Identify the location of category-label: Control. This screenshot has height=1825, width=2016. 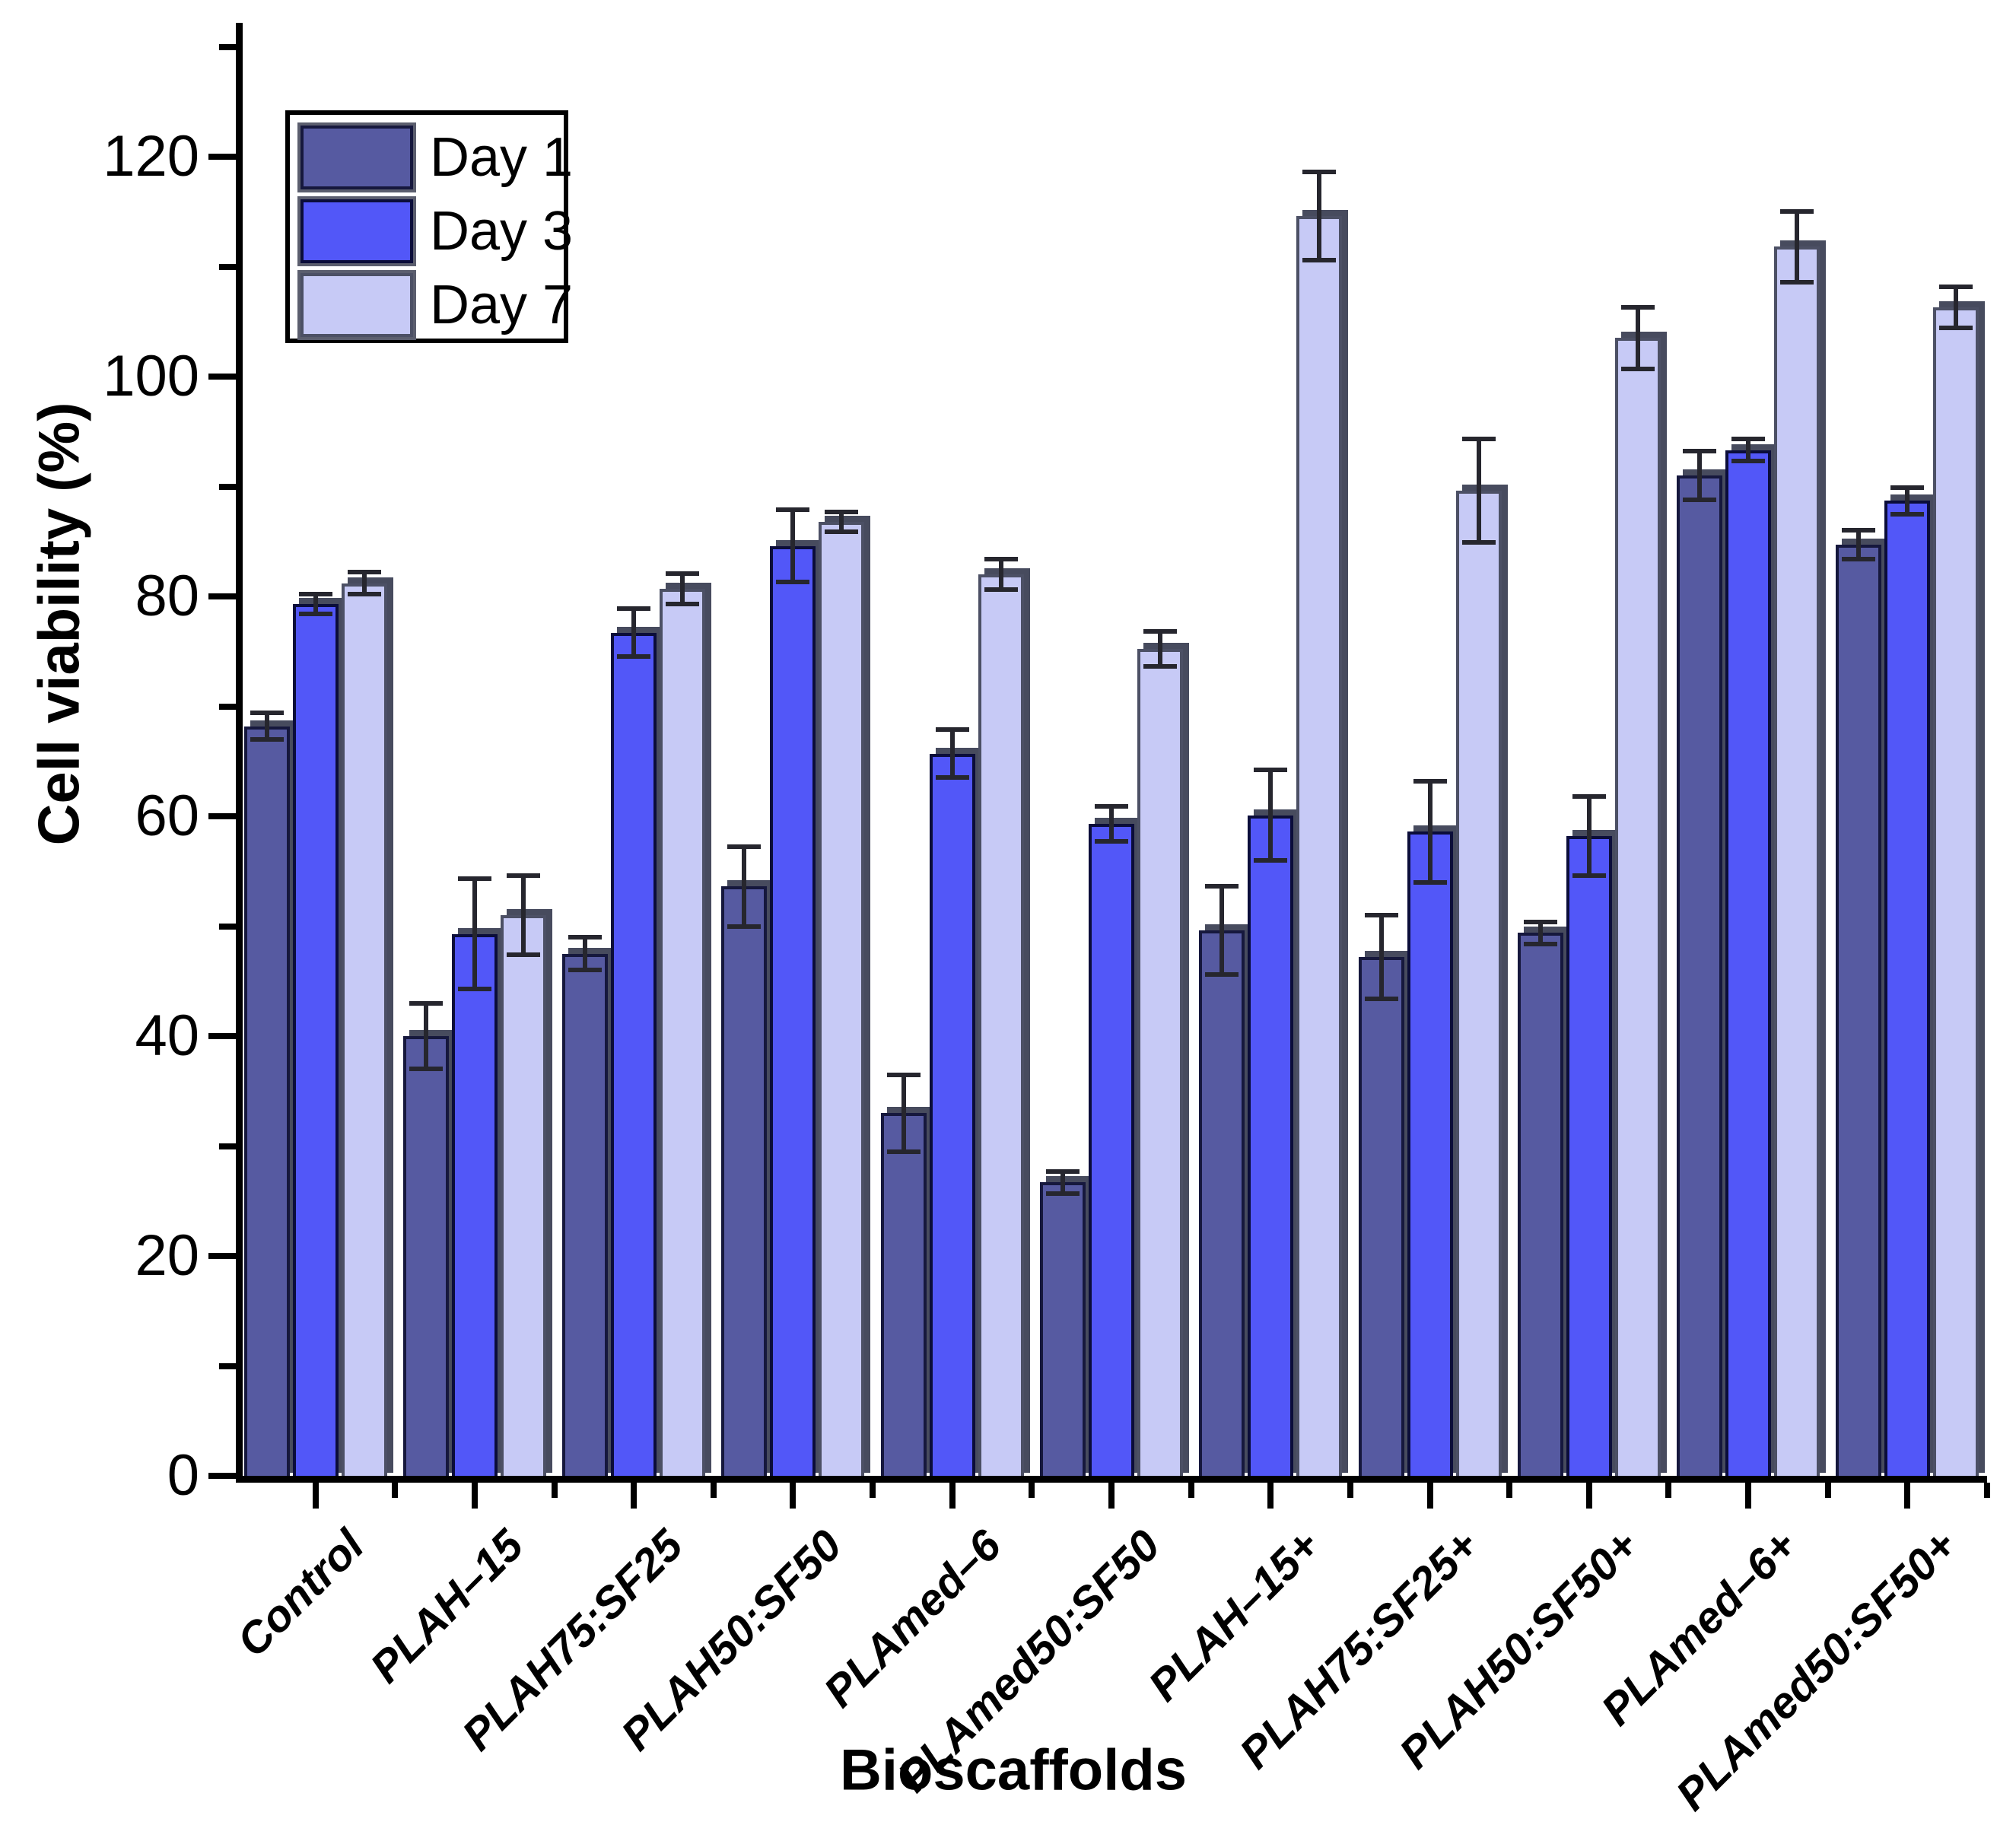
(300, 1594).